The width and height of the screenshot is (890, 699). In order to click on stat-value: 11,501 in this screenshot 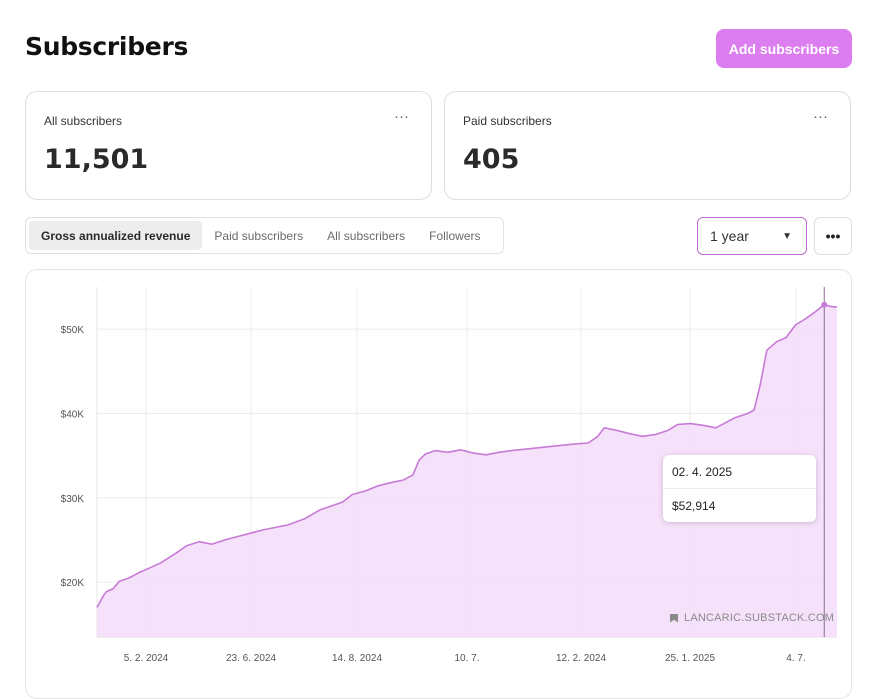, I will do `click(96, 159)`.